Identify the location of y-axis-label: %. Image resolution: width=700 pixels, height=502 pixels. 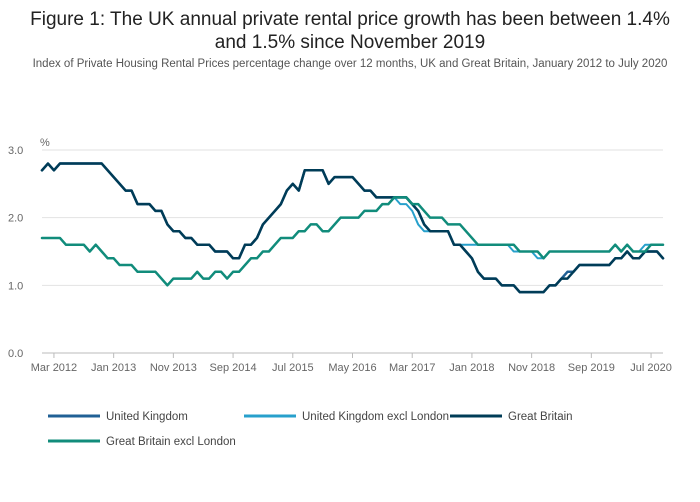
(45, 143).